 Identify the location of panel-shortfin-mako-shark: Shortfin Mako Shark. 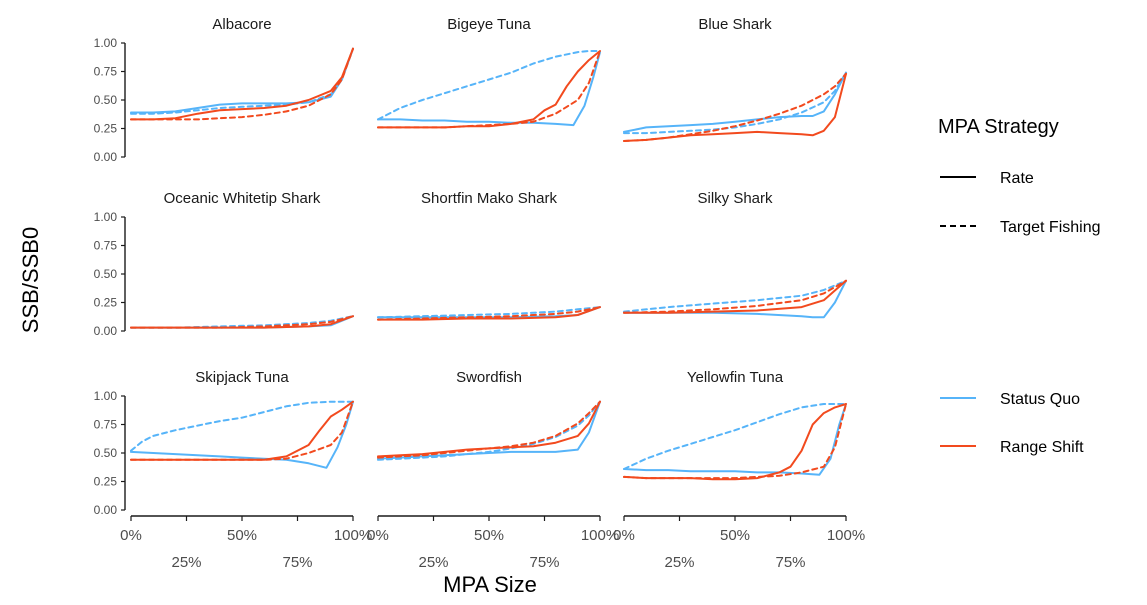
(489, 255).